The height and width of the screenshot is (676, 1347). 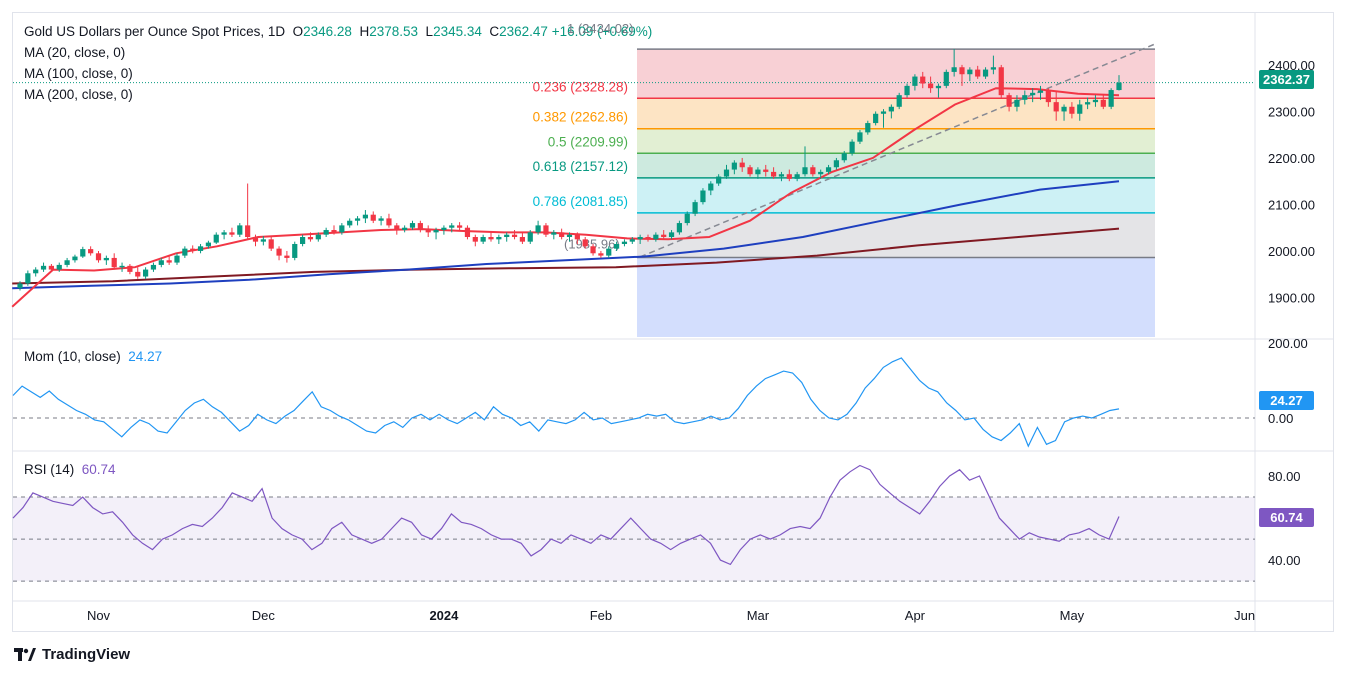 What do you see at coordinates (78, 94) in the screenshot?
I see `ma200-legend: MA (200, close, 0)` at bounding box center [78, 94].